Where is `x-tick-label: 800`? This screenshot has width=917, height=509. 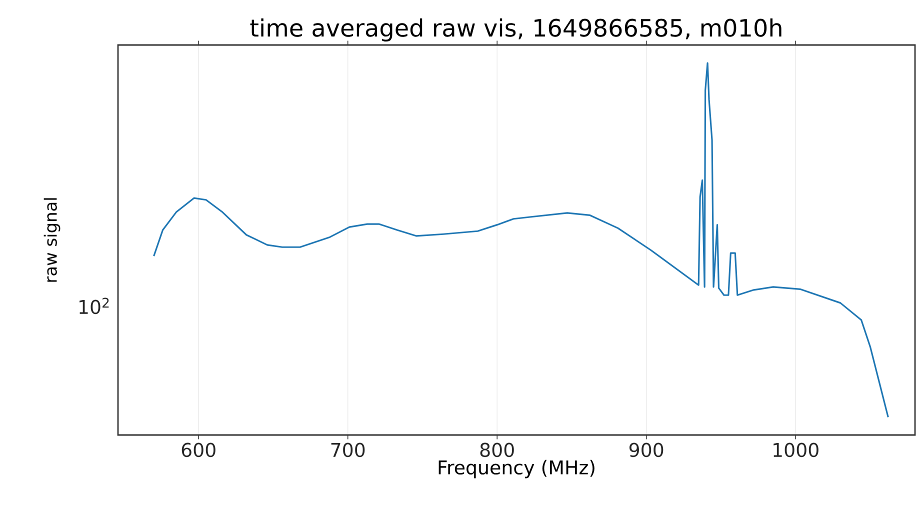 x-tick-label: 800 is located at coordinates (497, 450).